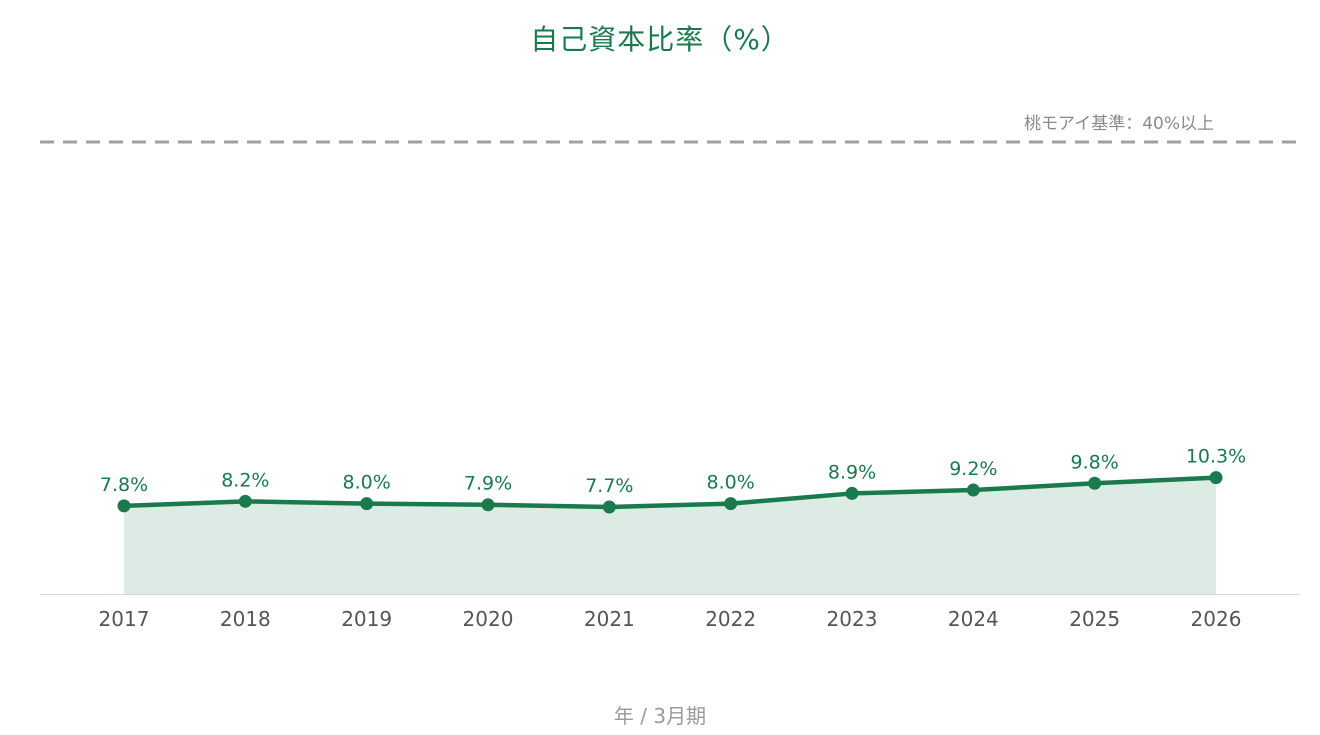  What do you see at coordinates (488, 484) in the screenshot?
I see `data-label: 7.9%` at bounding box center [488, 484].